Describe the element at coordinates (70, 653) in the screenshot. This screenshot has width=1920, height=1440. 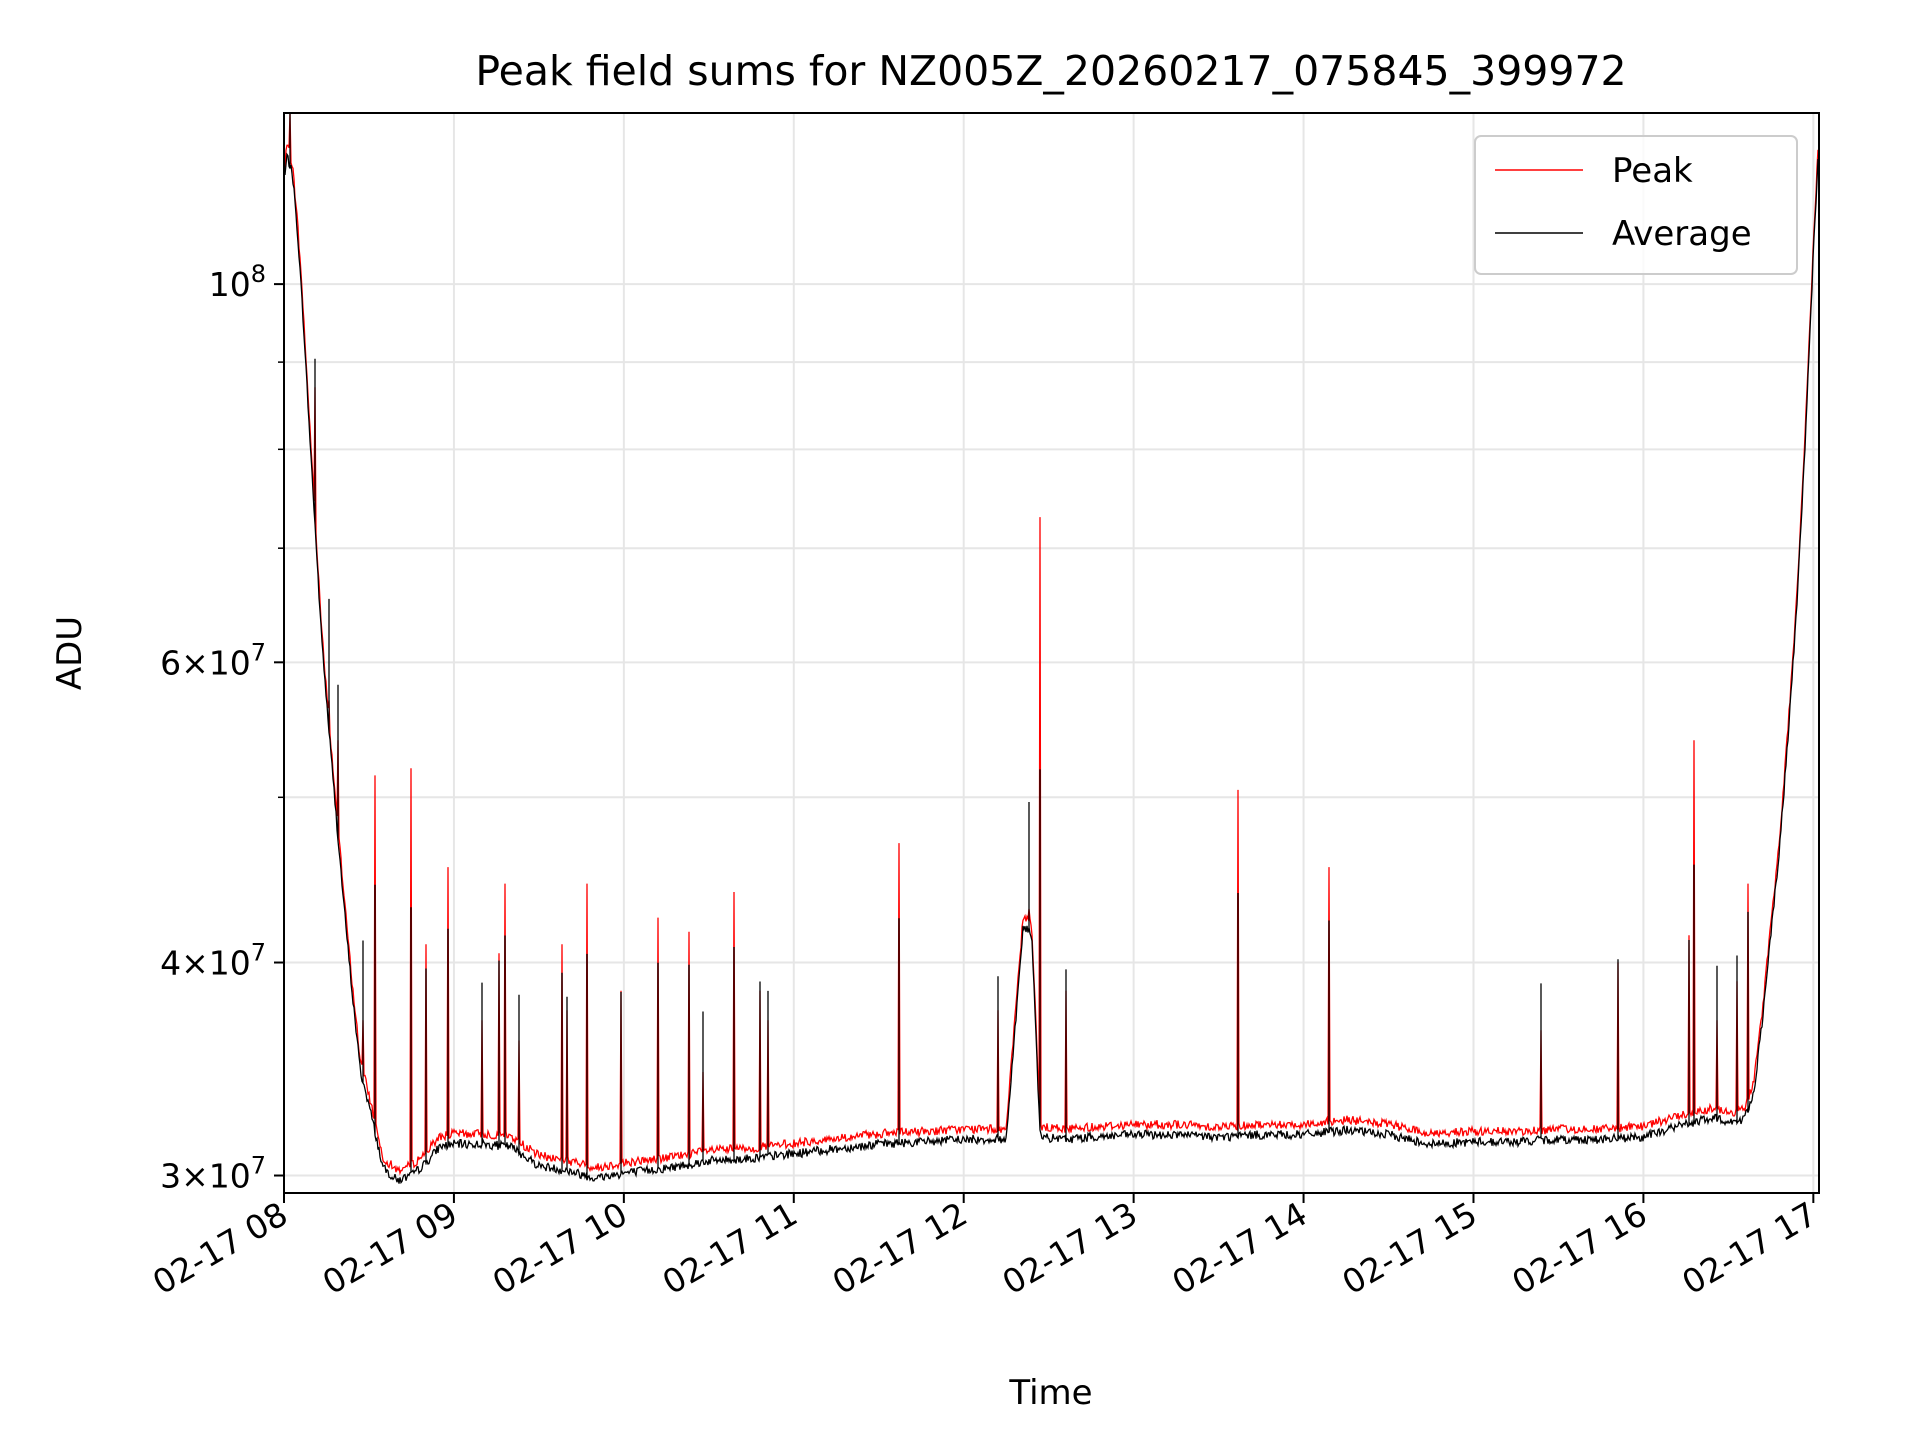
I see `y-axis-label: ADU` at that location.